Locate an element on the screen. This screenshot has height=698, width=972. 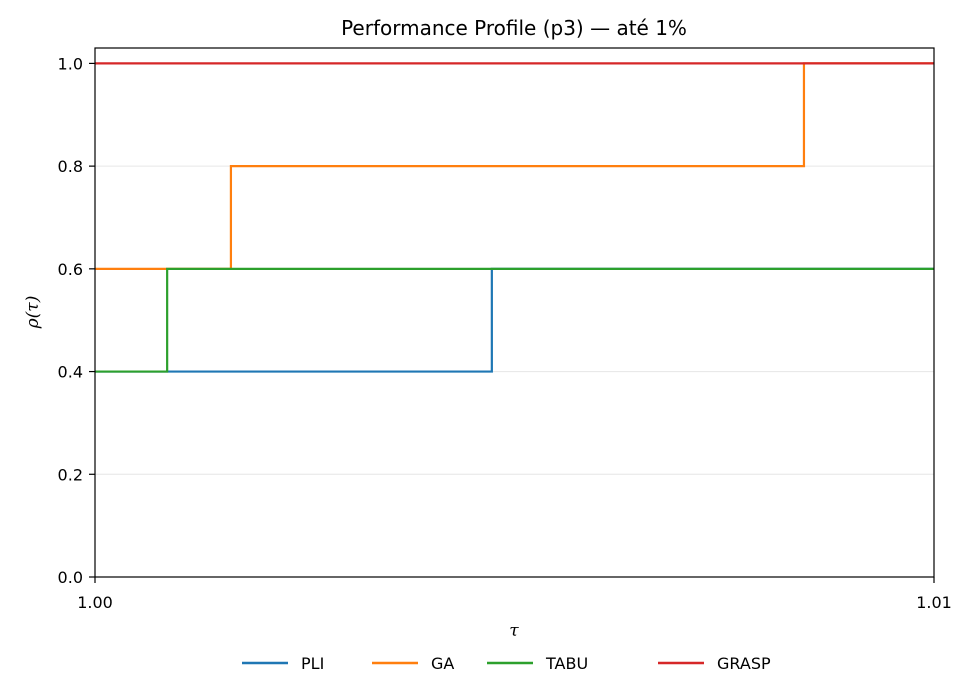
series-line-tabu is located at coordinates (514, 320).